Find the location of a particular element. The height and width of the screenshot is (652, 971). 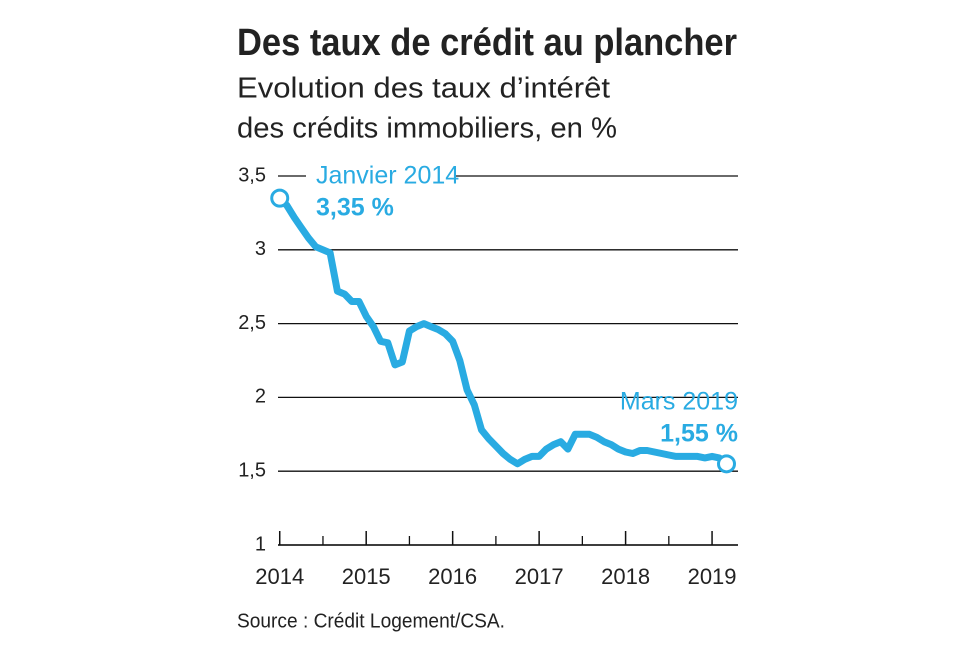

x-tick-label: 2019 is located at coordinates (712, 576).